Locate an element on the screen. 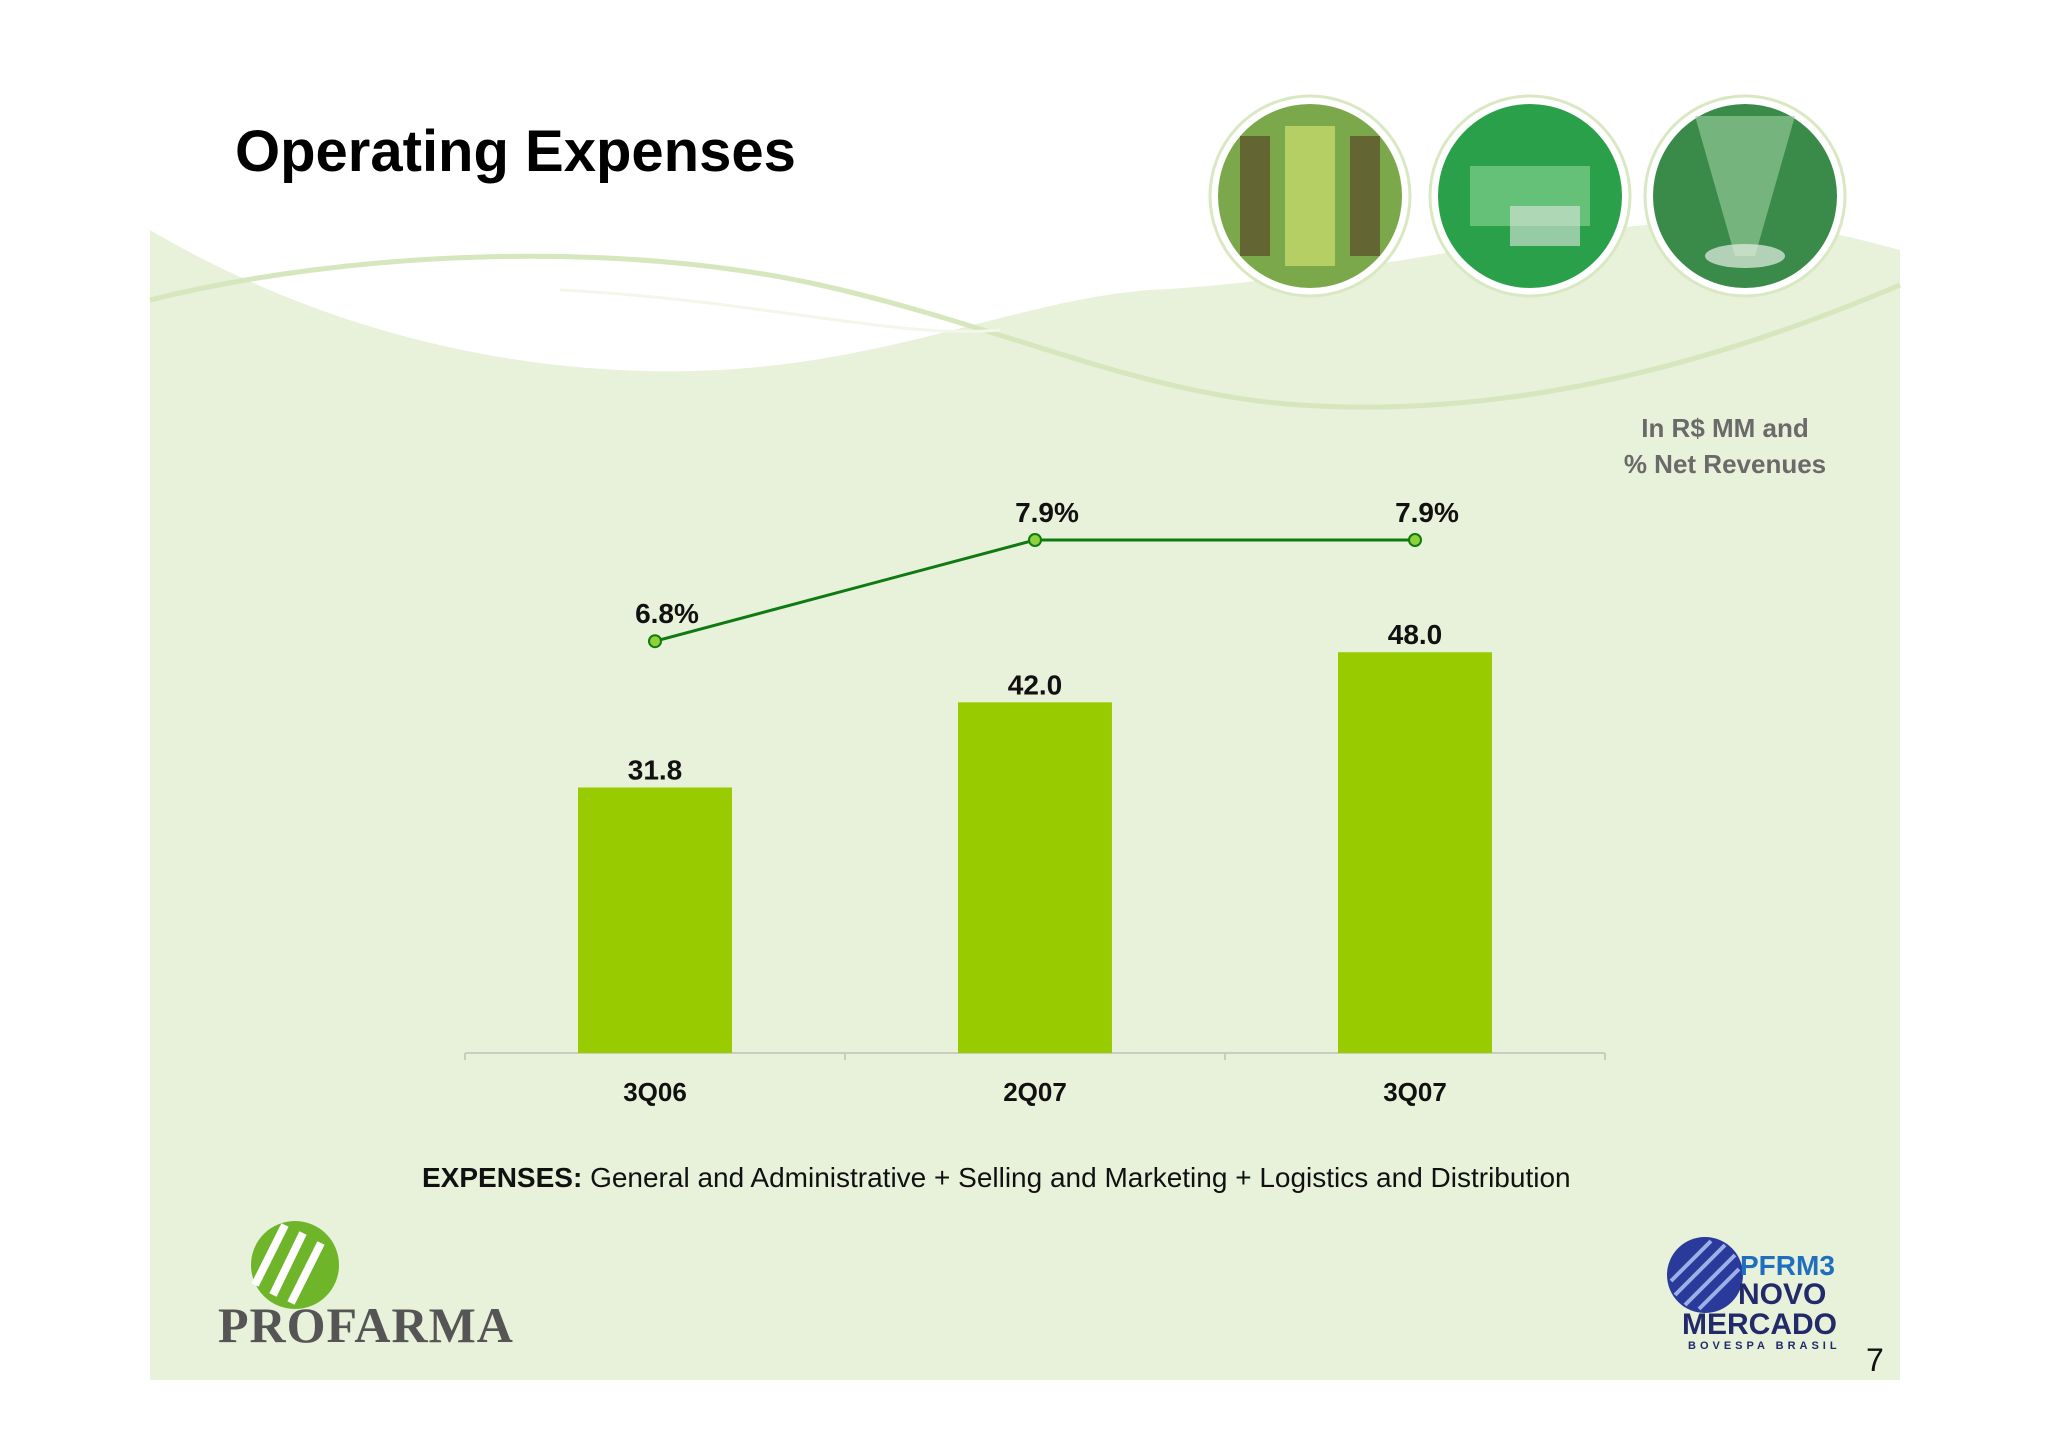 Image resolution: width=2048 pixels, height=1447 pixels. profarma-logo-text: PROFARMA is located at coordinates (366, 1325).